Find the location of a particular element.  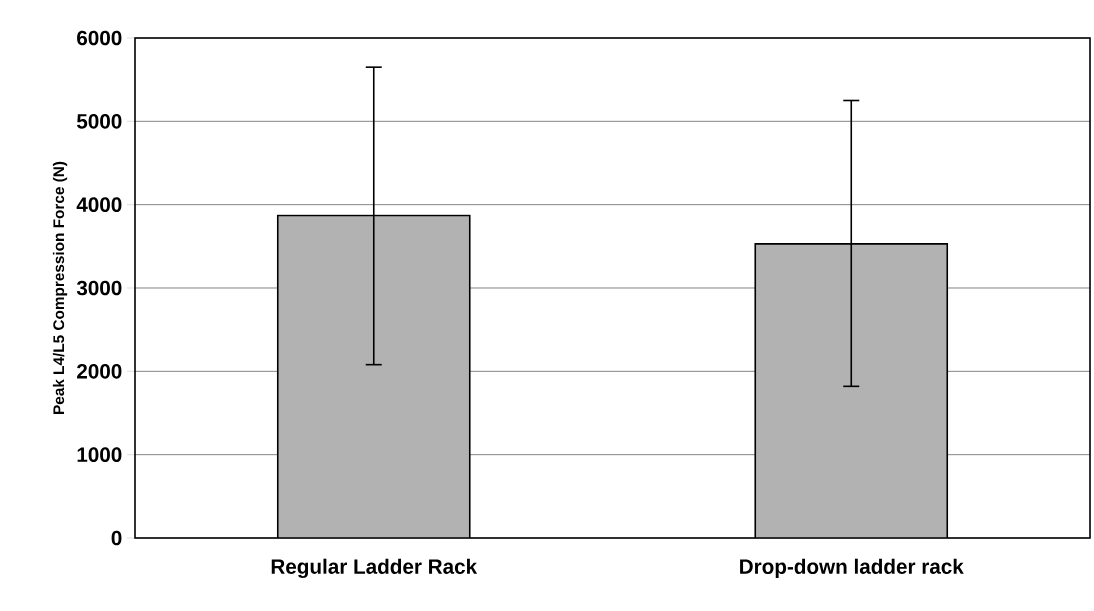

y-tick-label: 0 is located at coordinates (116, 538).